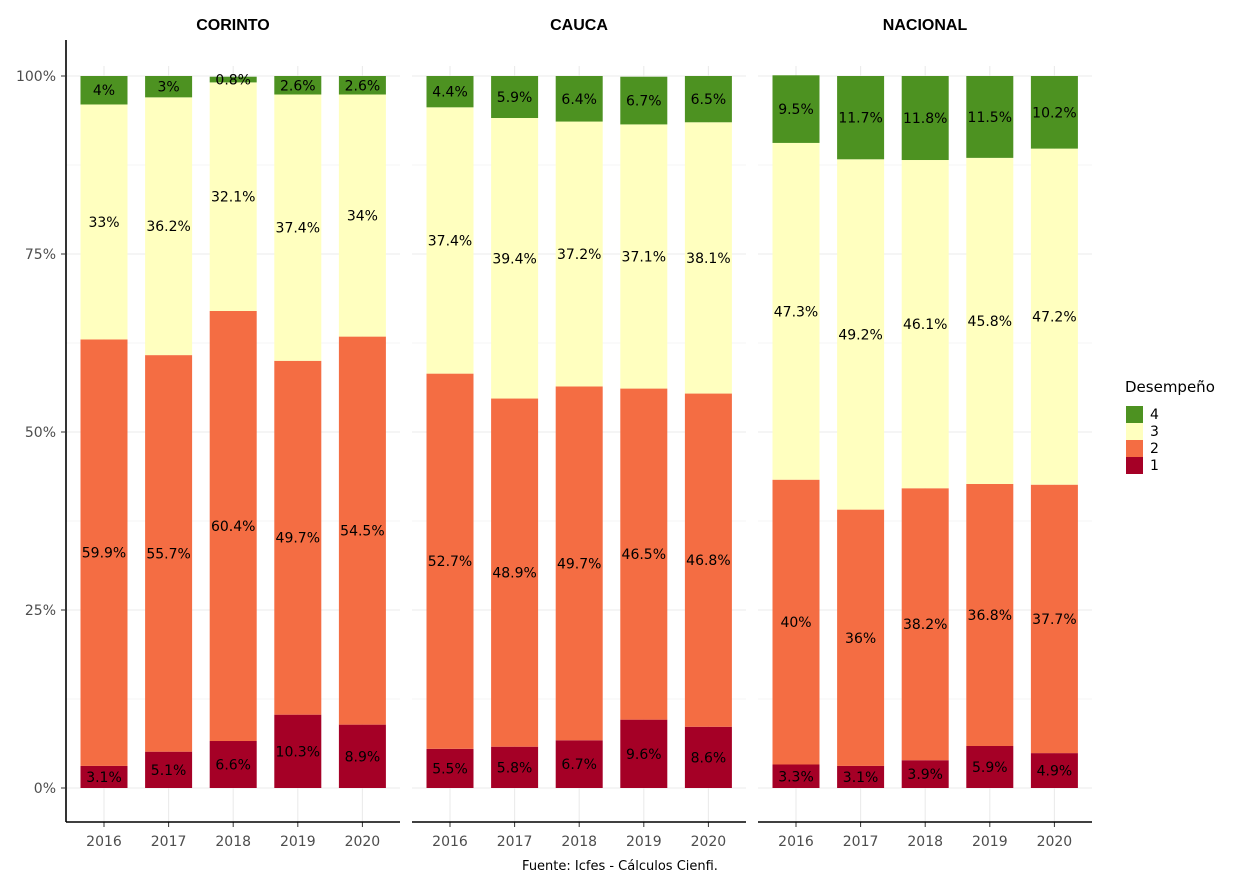  I want to click on bar-value-label: 45.8%, so click(990, 322).